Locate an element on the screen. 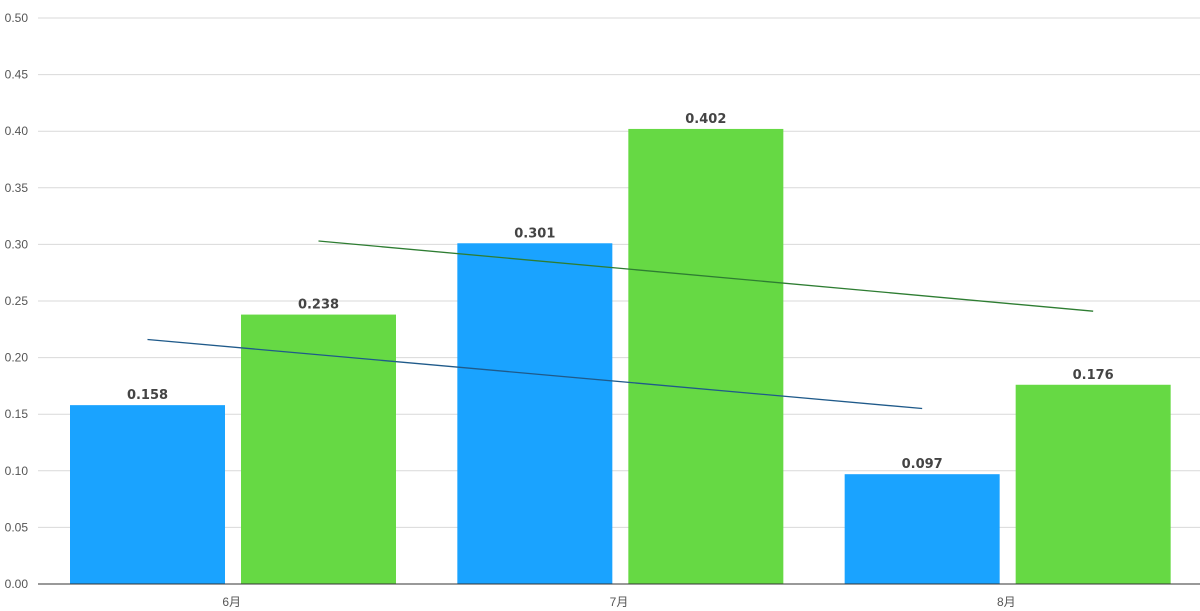 The width and height of the screenshot is (1200, 611). y-tick-label: 0.30 is located at coordinates (17, 244).